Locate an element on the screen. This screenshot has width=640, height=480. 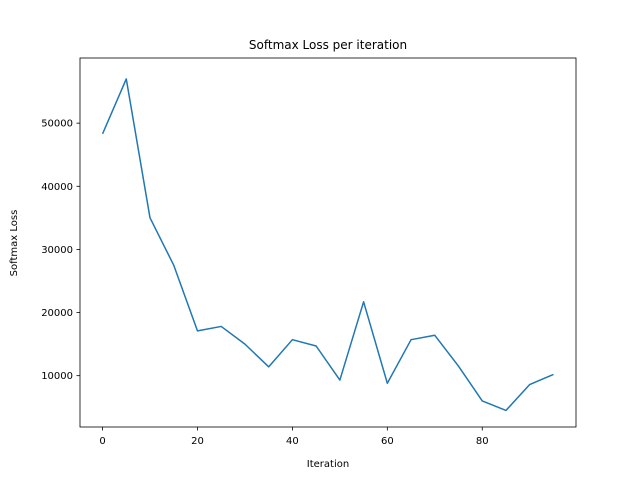
x-axis-label: Iteration is located at coordinates (328, 464).